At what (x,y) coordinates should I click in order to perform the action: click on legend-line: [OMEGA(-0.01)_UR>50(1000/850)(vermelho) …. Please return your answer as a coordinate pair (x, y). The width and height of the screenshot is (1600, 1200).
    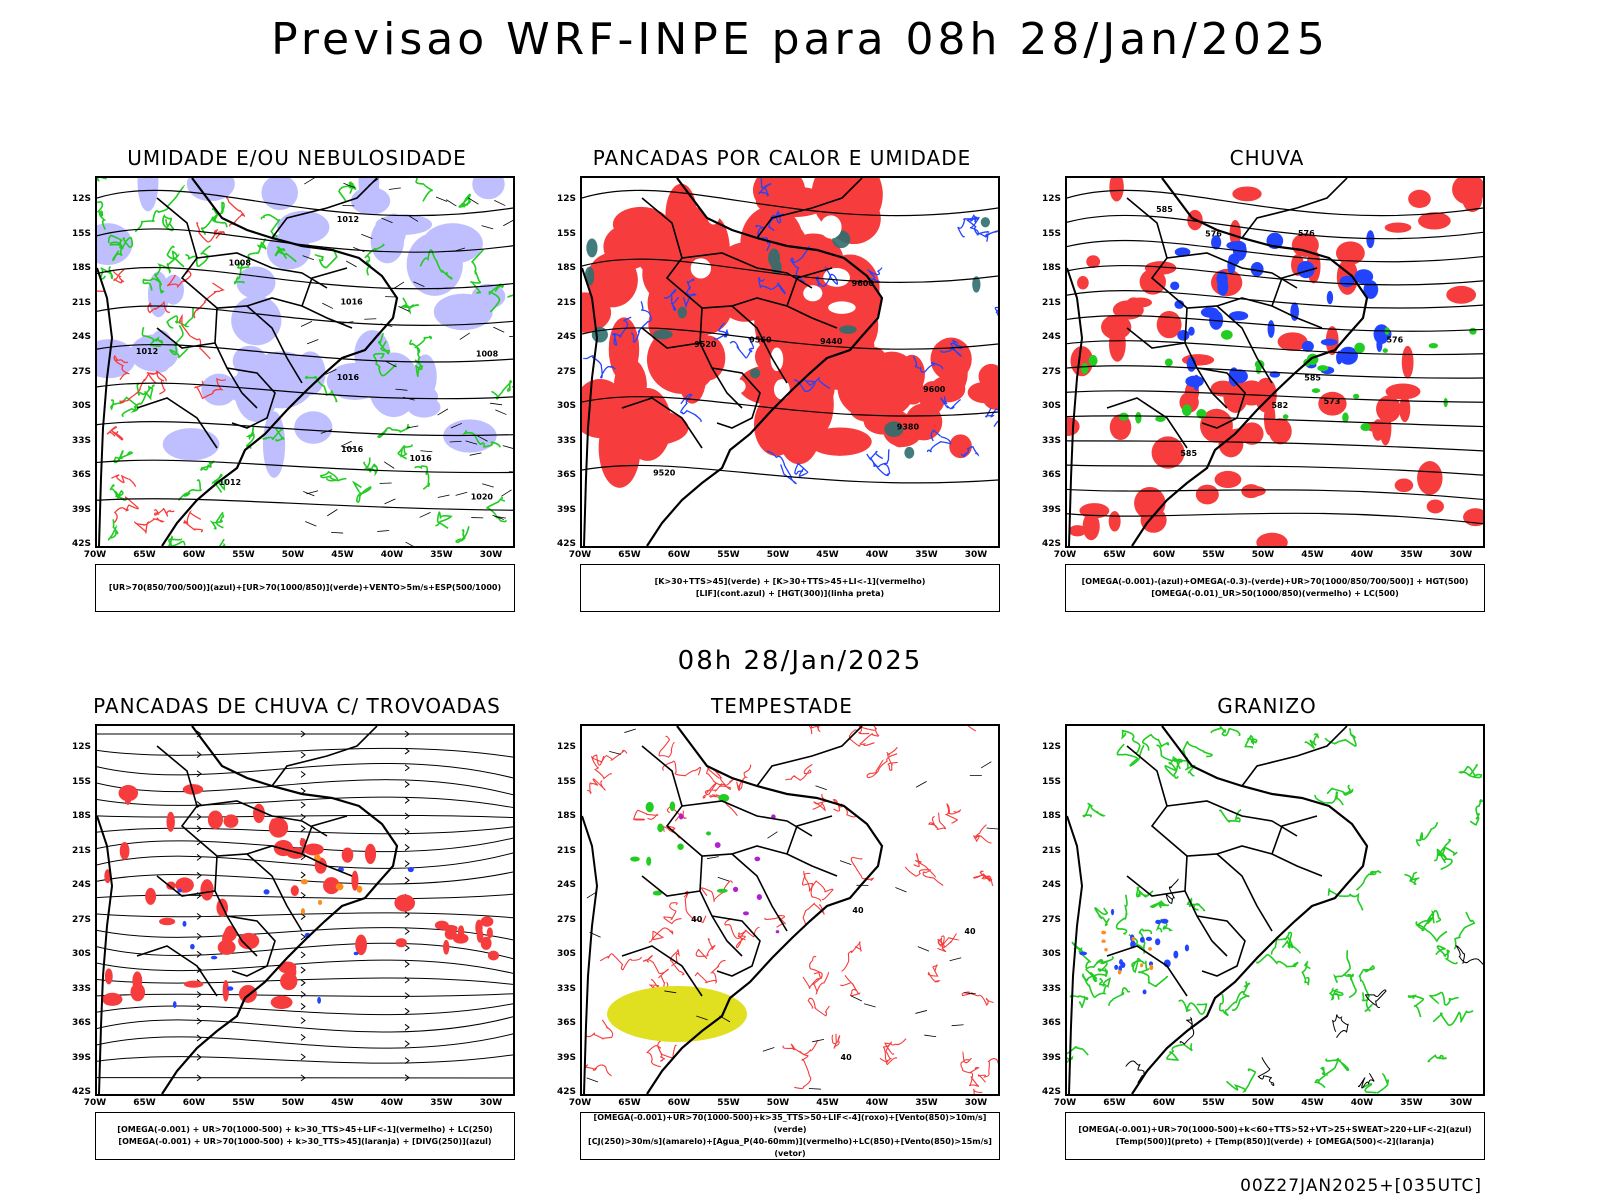
    Looking at the image, I should click on (1275, 593).